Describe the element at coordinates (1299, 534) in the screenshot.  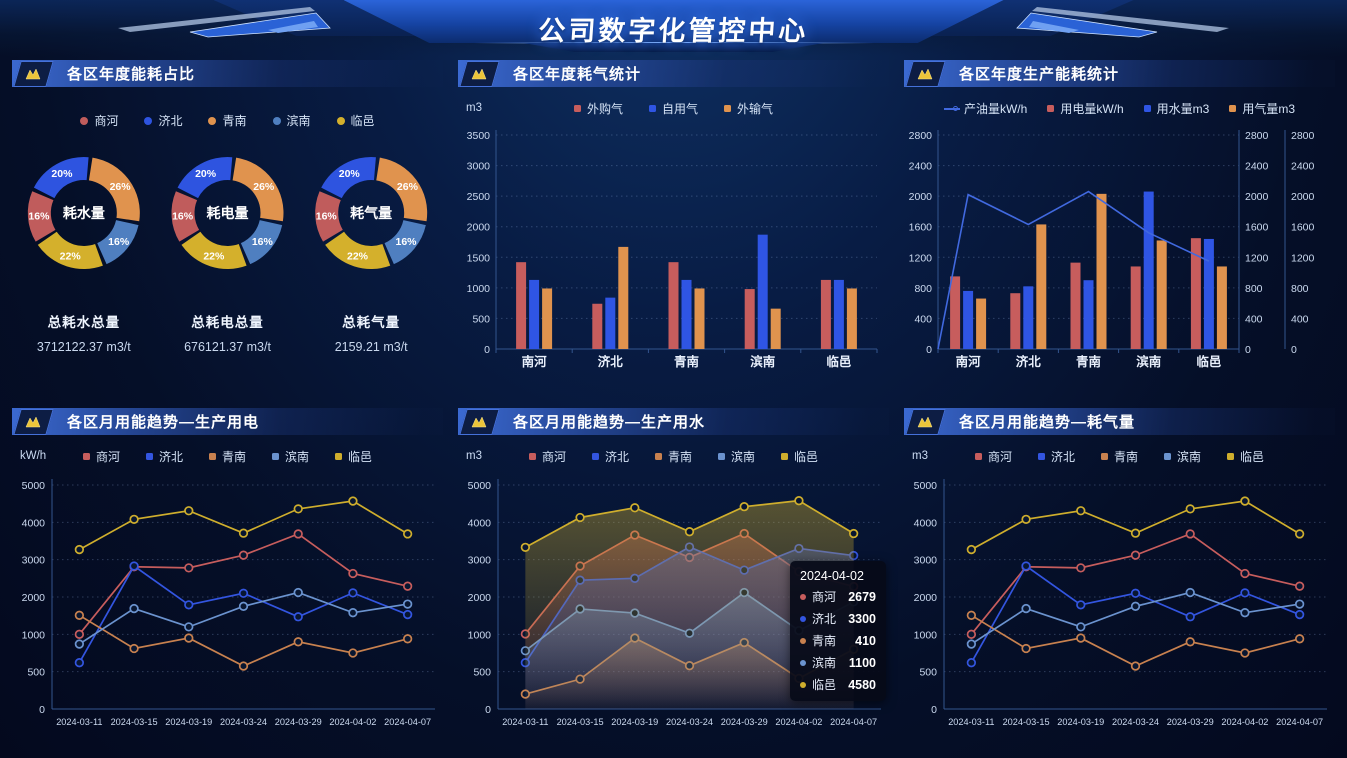
I see `point-临邑-2024-04-07` at that location.